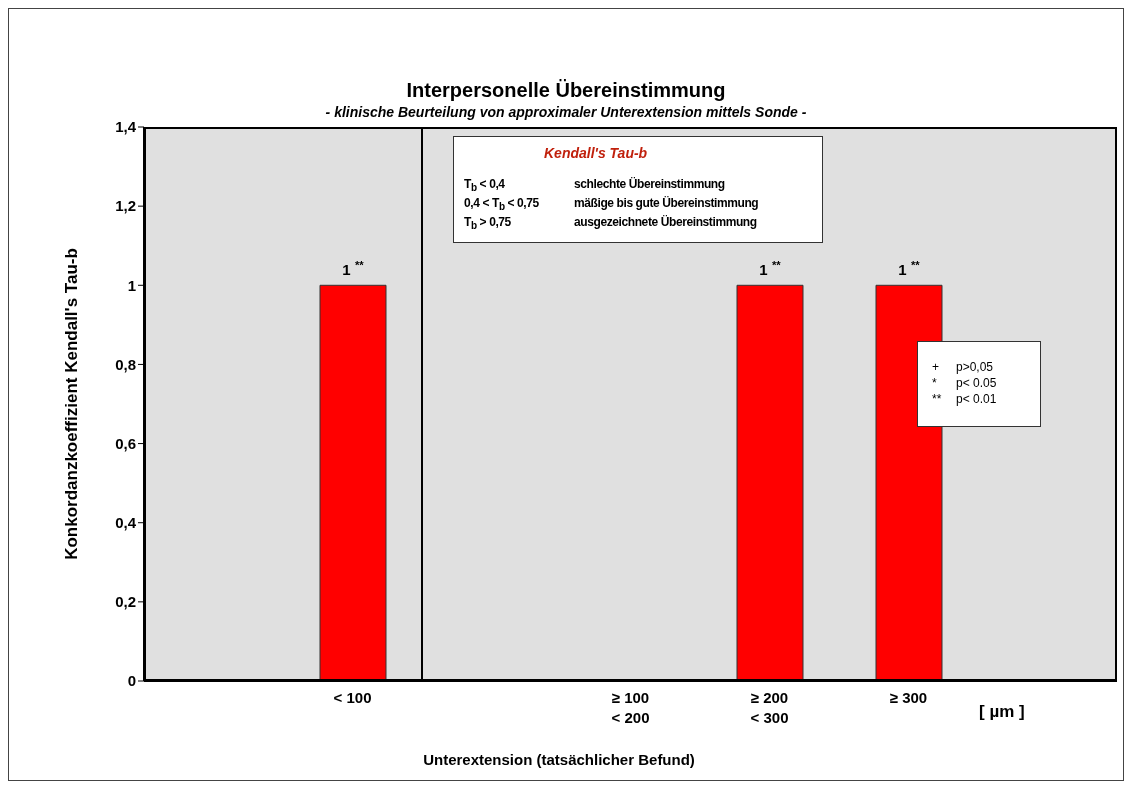  I want to click on annotation: +, so click(936, 367).